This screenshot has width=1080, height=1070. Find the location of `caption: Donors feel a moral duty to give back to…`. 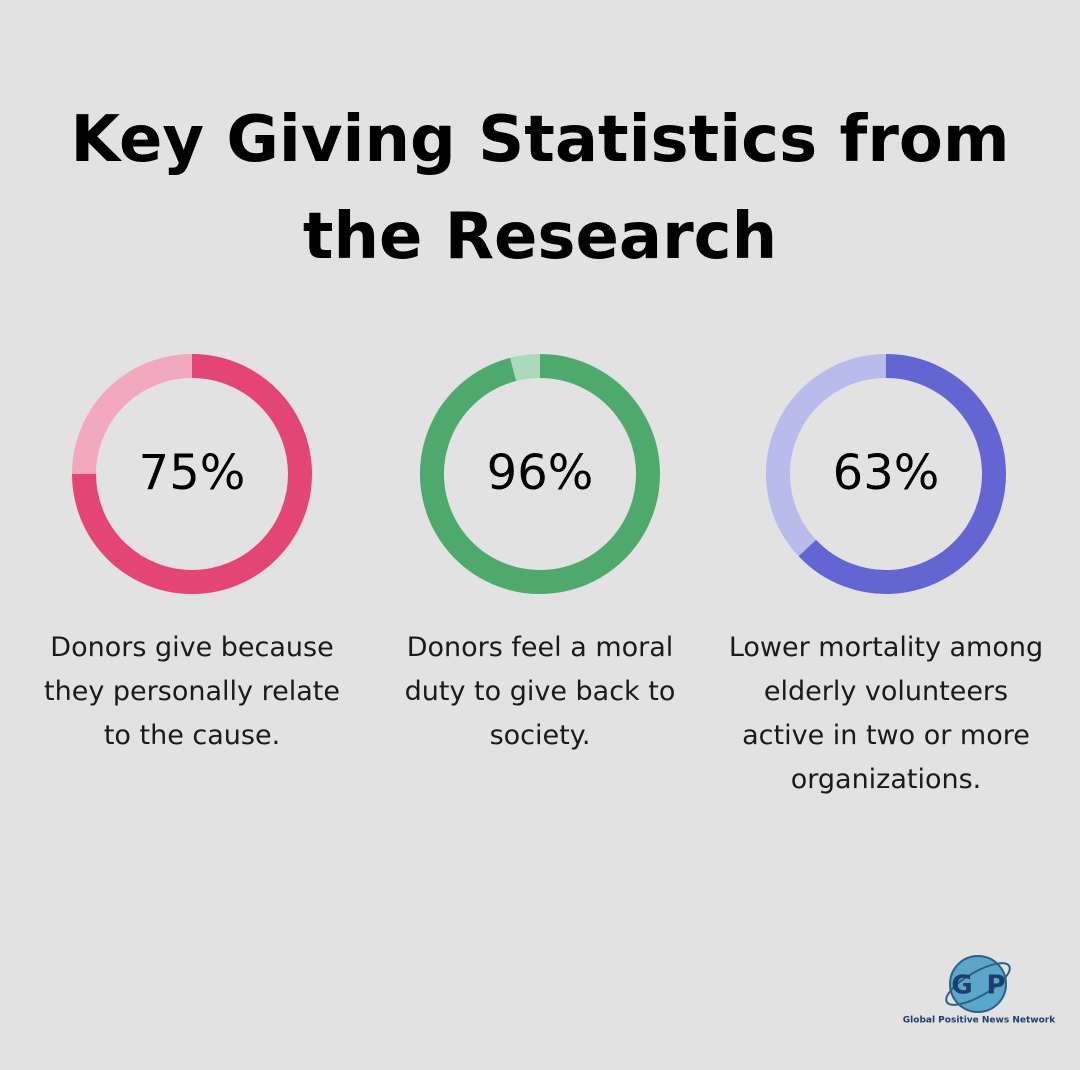

caption: Donors feel a moral duty to give back to… is located at coordinates (540, 691).